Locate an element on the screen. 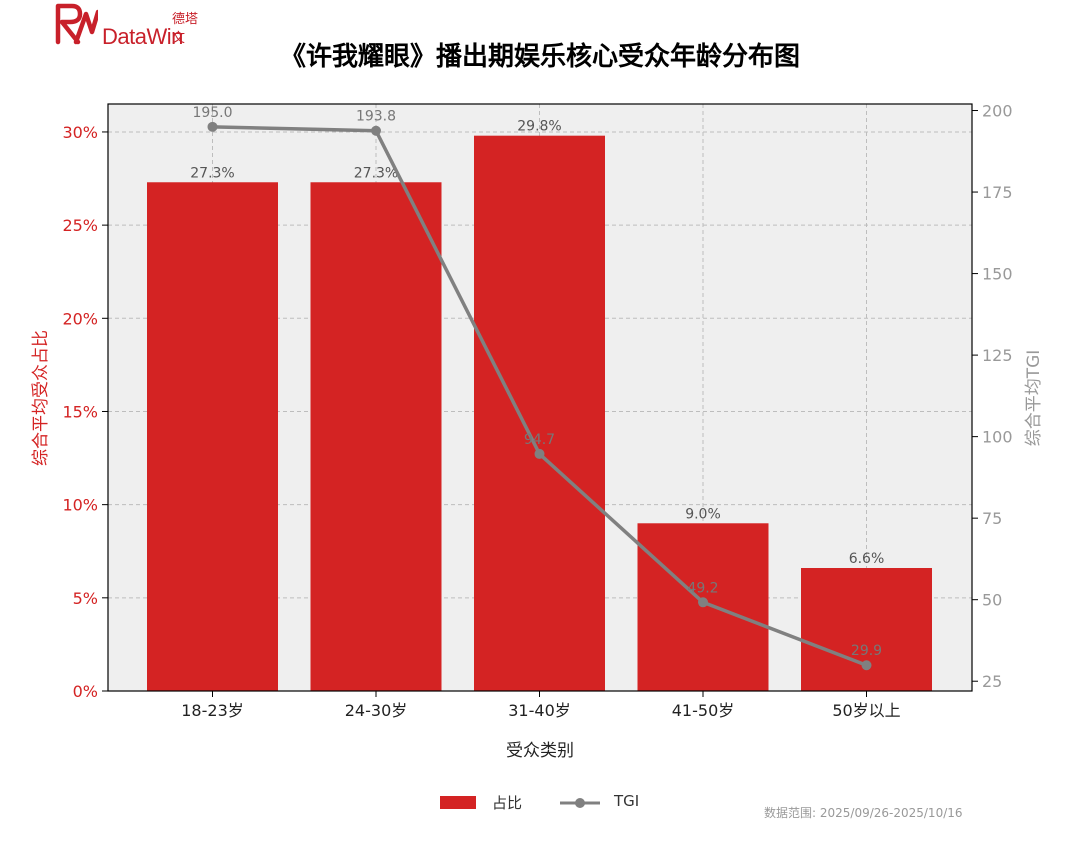 Image resolution: width=1080 pixels, height=864 pixels. logo-english-text: DataWin is located at coordinates (142, 36).